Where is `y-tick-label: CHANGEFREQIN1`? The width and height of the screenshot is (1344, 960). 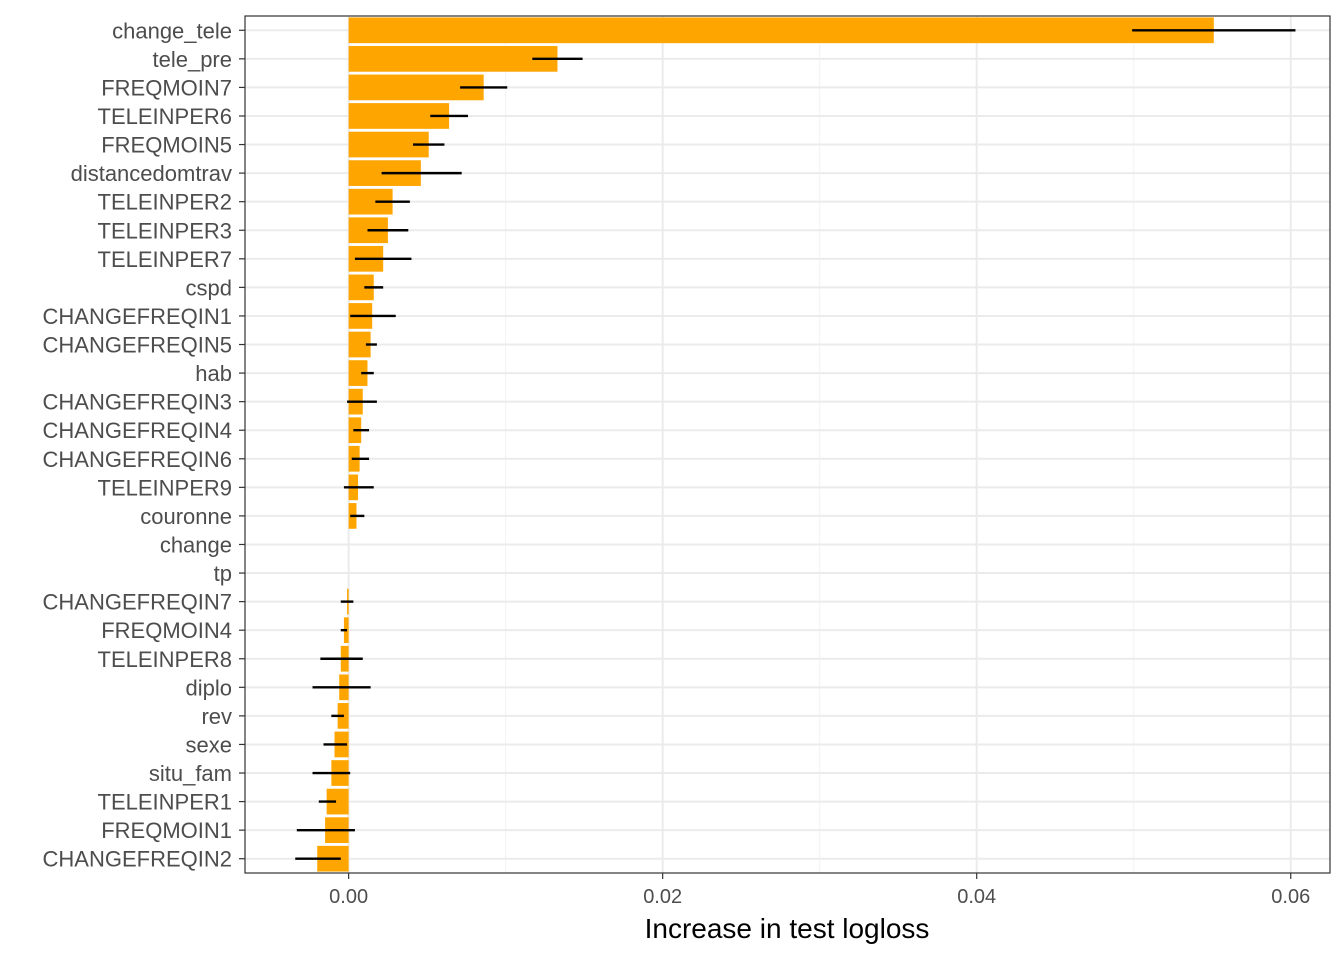 y-tick-label: CHANGEFREQIN1 is located at coordinates (137, 316).